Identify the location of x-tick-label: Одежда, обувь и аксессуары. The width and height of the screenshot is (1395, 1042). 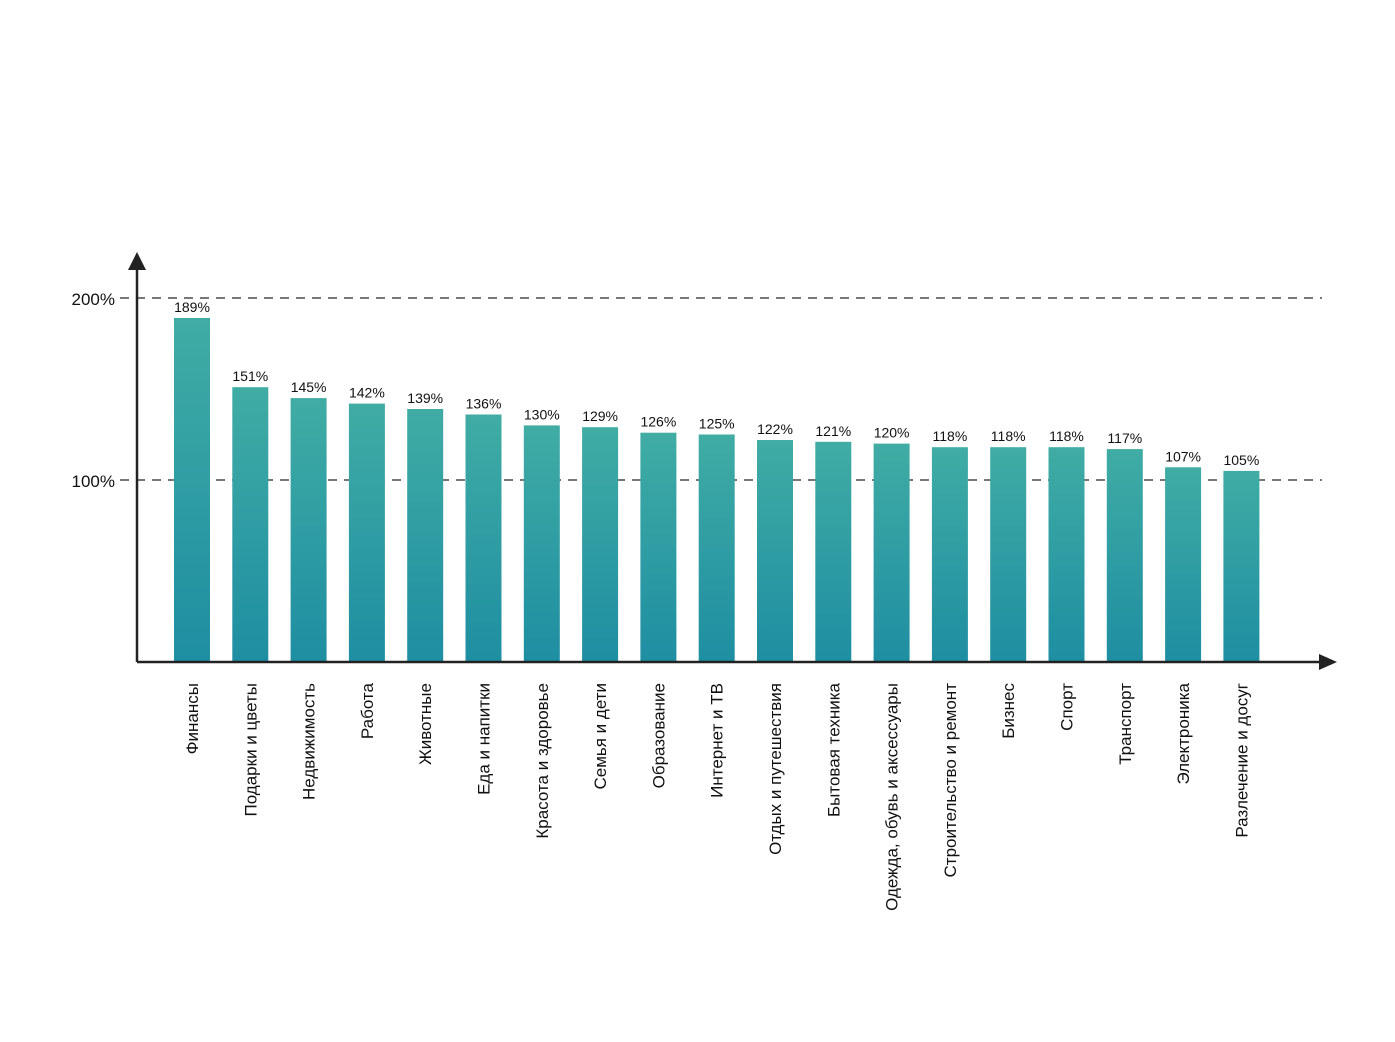
(892, 797).